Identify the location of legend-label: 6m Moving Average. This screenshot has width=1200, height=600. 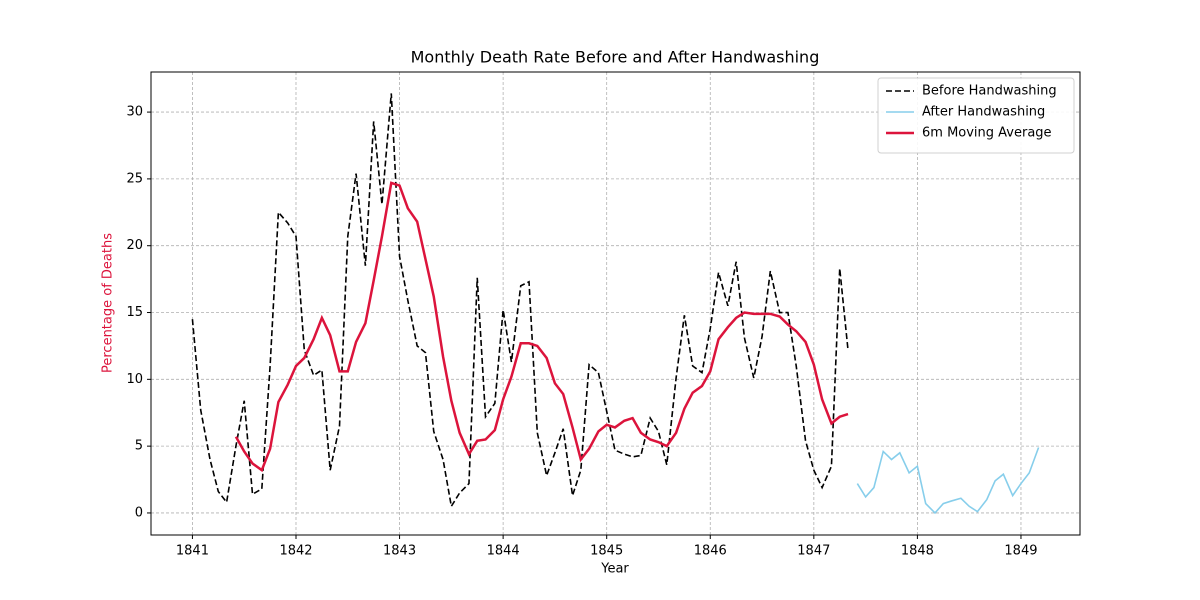
(987, 133).